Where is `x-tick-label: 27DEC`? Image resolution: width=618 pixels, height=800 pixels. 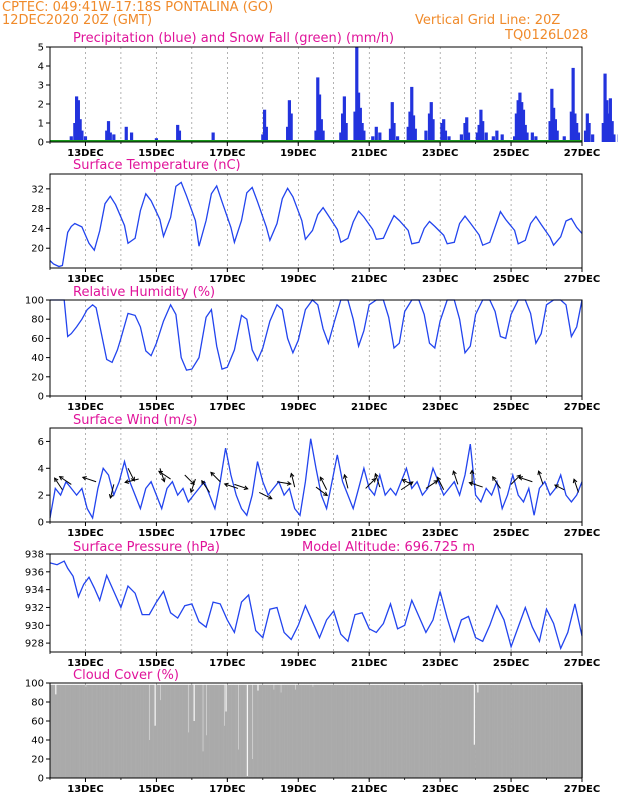 x-tick-label: 27DEC is located at coordinates (582, 153).